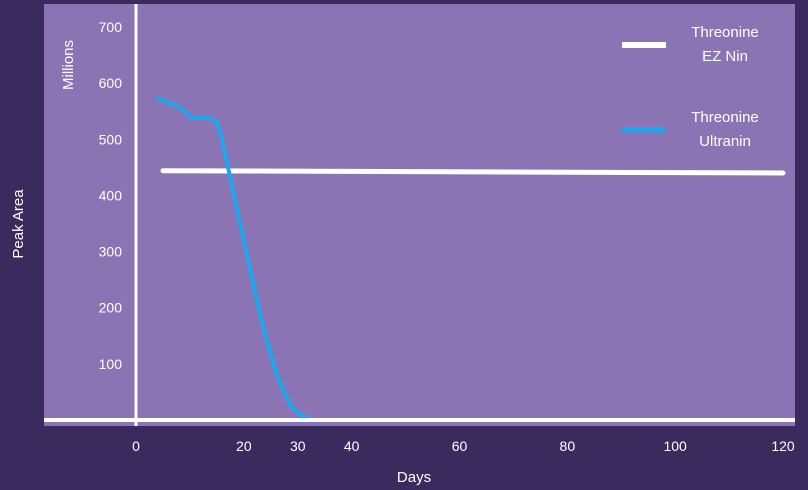 The height and width of the screenshot is (490, 808). I want to click on x-tick-label: 60, so click(460, 446).